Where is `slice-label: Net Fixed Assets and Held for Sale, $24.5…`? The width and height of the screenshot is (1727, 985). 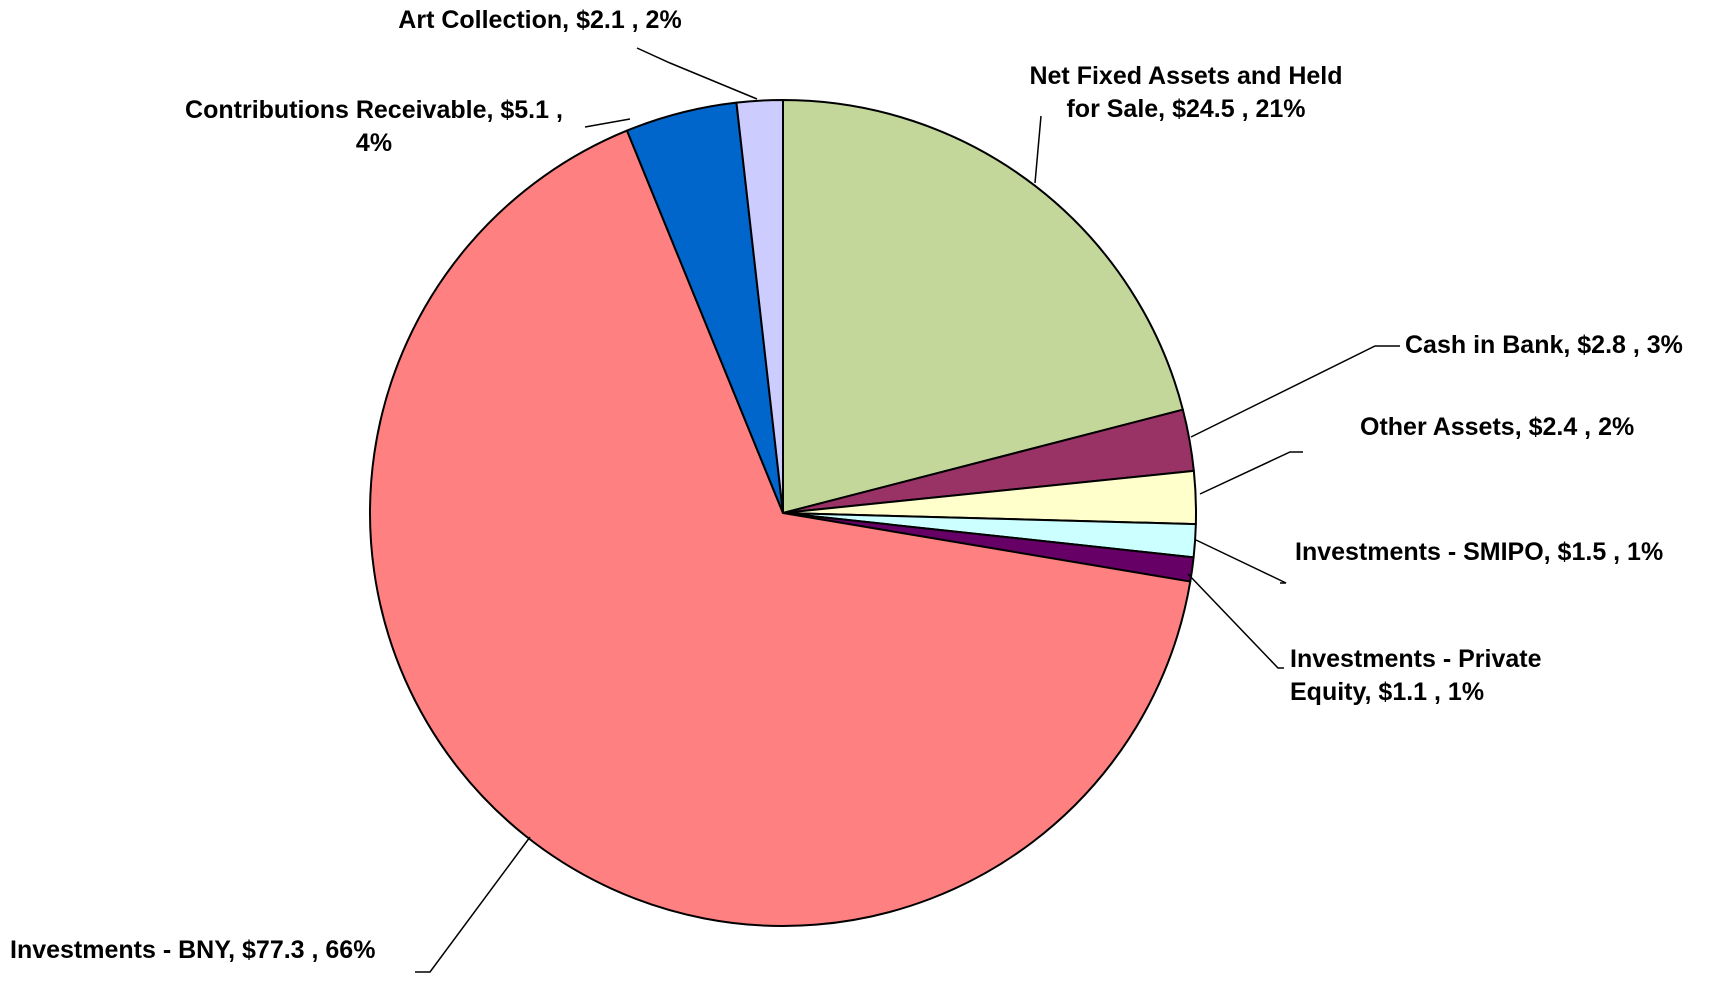
slice-label: Net Fixed Assets and Held for Sale, $24.5… is located at coordinates (1185, 92).